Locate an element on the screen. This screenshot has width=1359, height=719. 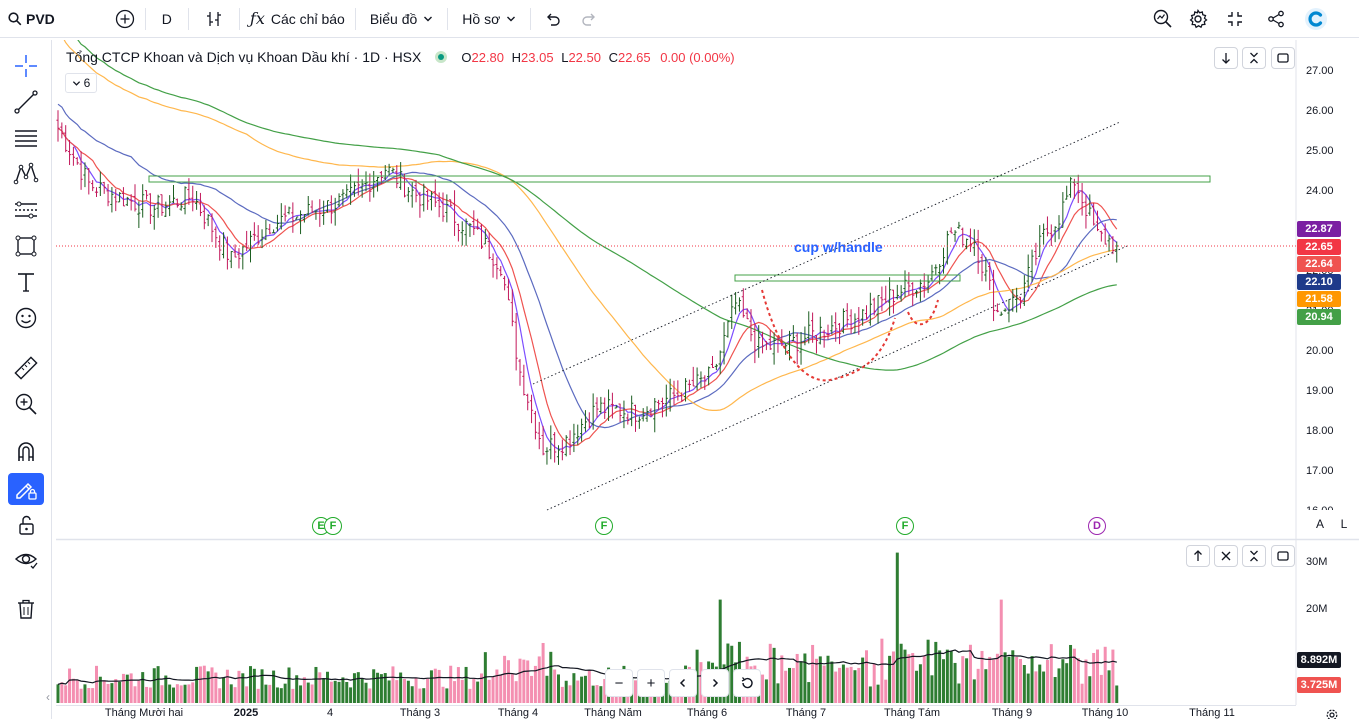
log-scale-button: L is located at coordinates (1344, 524).